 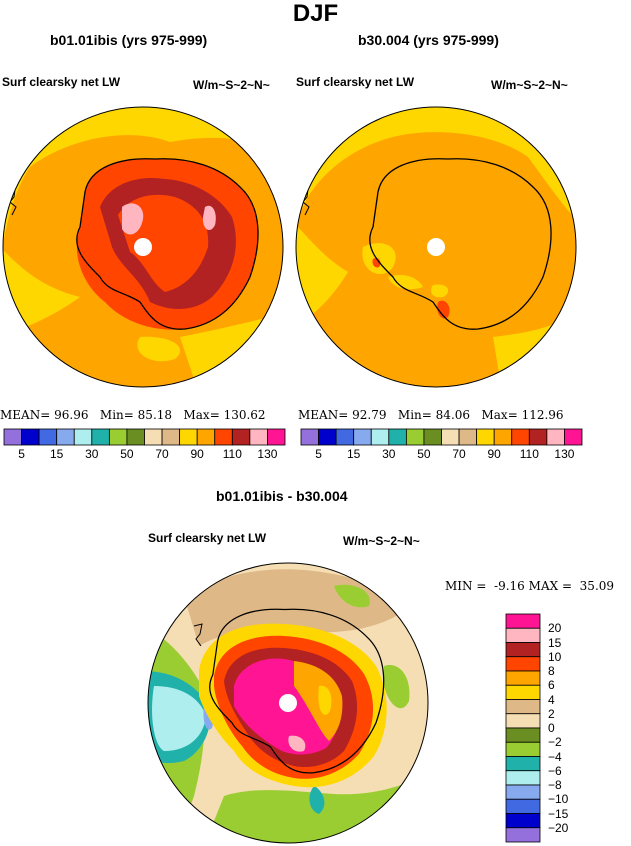 I want to click on light-blue-west, so click(x=179, y=718).